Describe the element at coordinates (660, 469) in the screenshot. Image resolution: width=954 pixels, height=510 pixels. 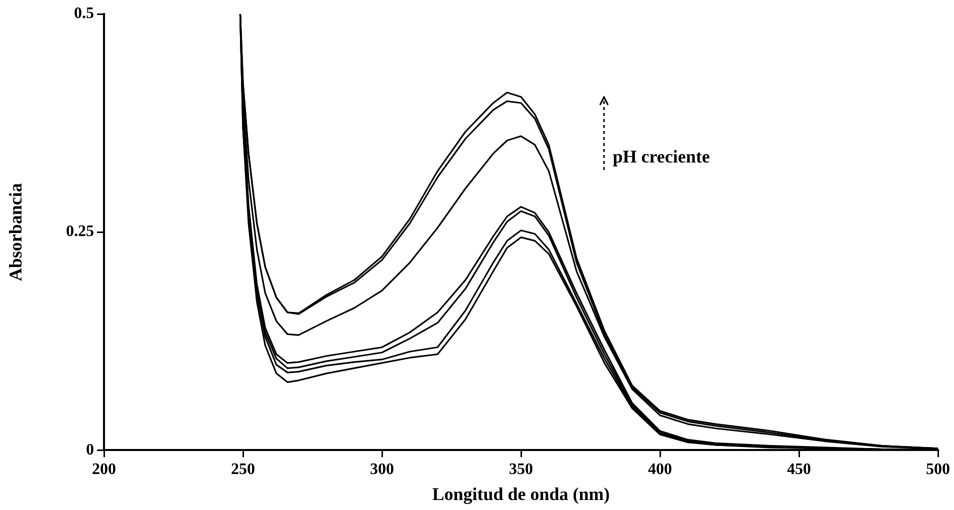
I see `x-tick-label: 400` at that location.